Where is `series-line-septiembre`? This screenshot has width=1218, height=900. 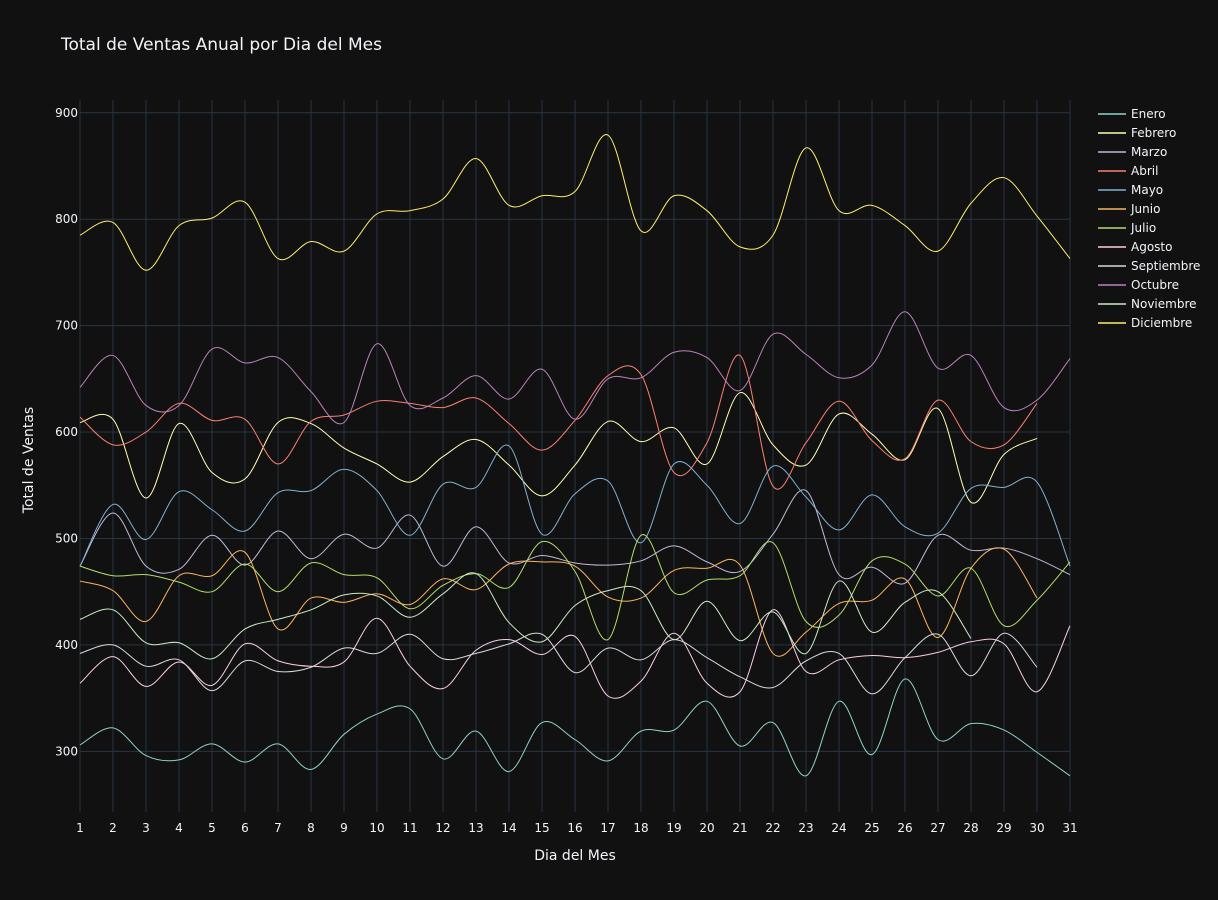 series-line-septiembre is located at coordinates (558, 663).